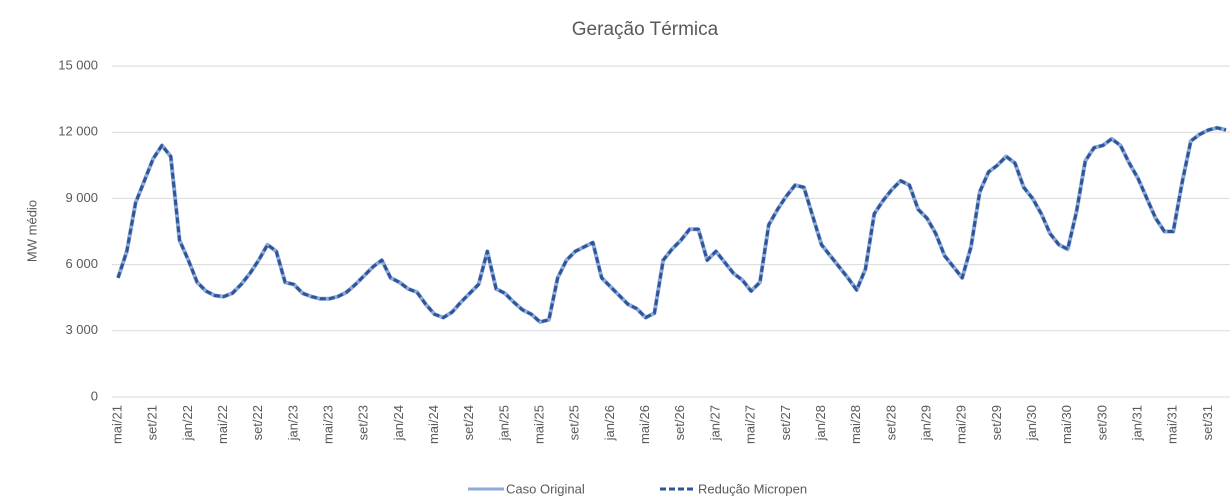  What do you see at coordinates (1207, 422) in the screenshot?
I see `x-tick-label: set/31` at bounding box center [1207, 422].